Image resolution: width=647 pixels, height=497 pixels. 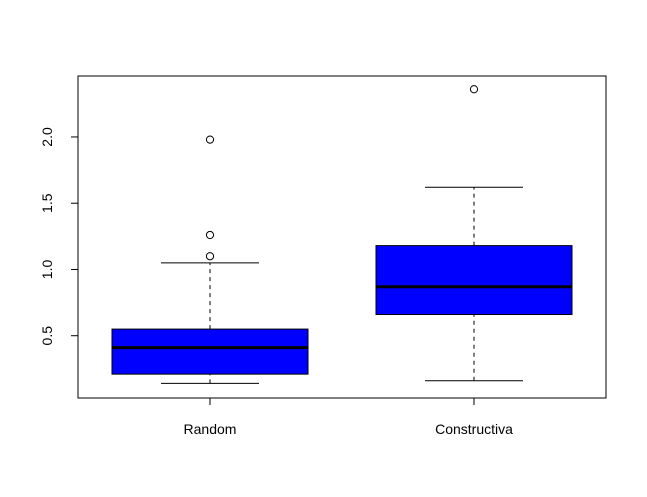 What do you see at coordinates (210, 429) in the screenshot?
I see `x-tick-label: Random` at bounding box center [210, 429].